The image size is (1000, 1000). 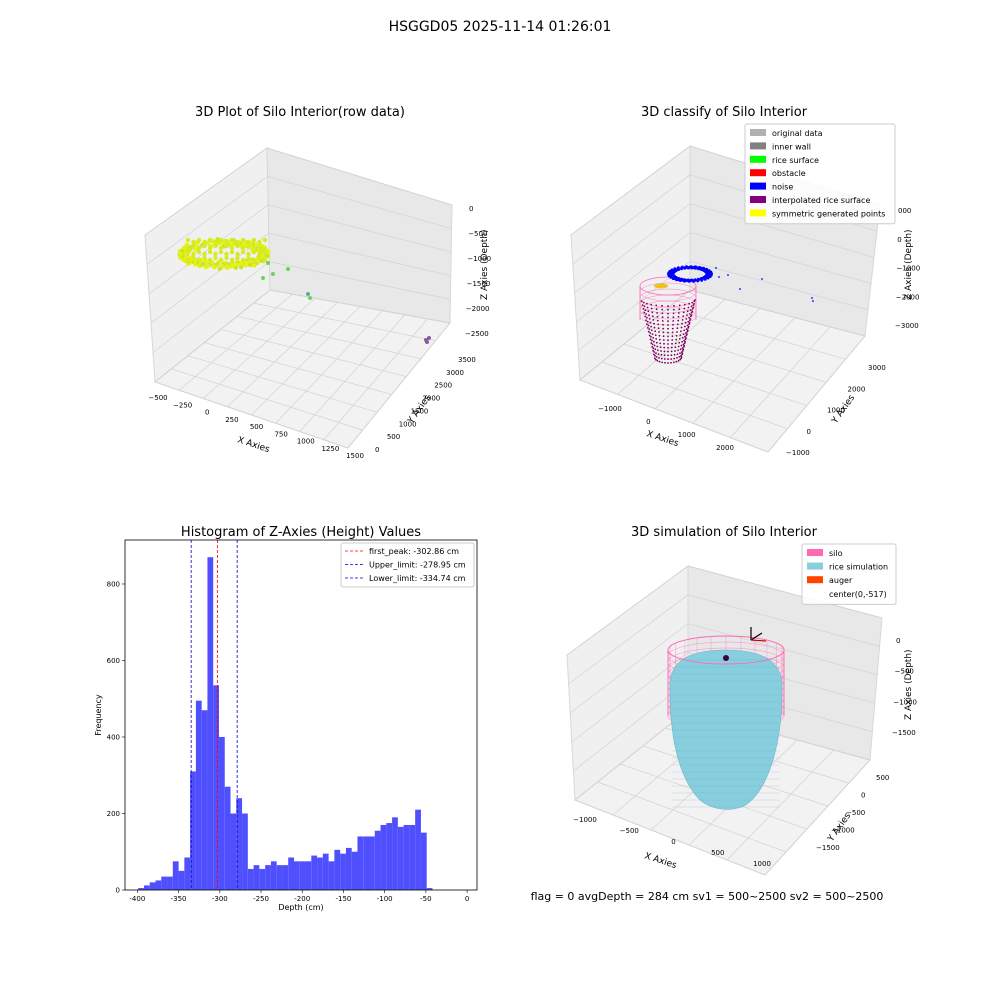 I want to click on simulation-y-tick-label: −1000, so click(x=843, y=831).